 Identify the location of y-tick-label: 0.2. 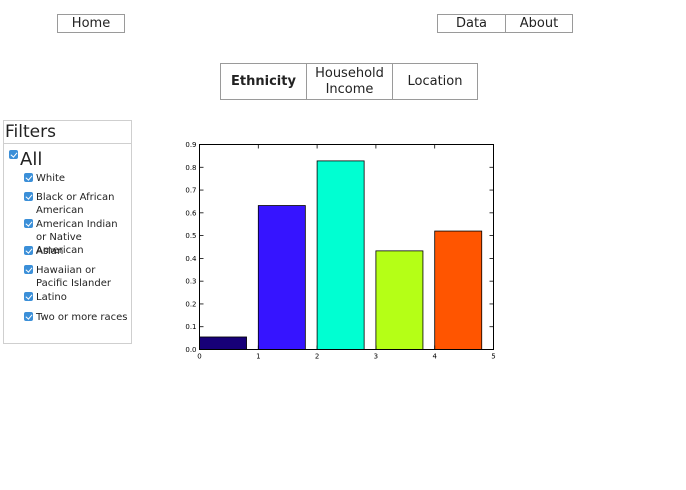
(190, 304).